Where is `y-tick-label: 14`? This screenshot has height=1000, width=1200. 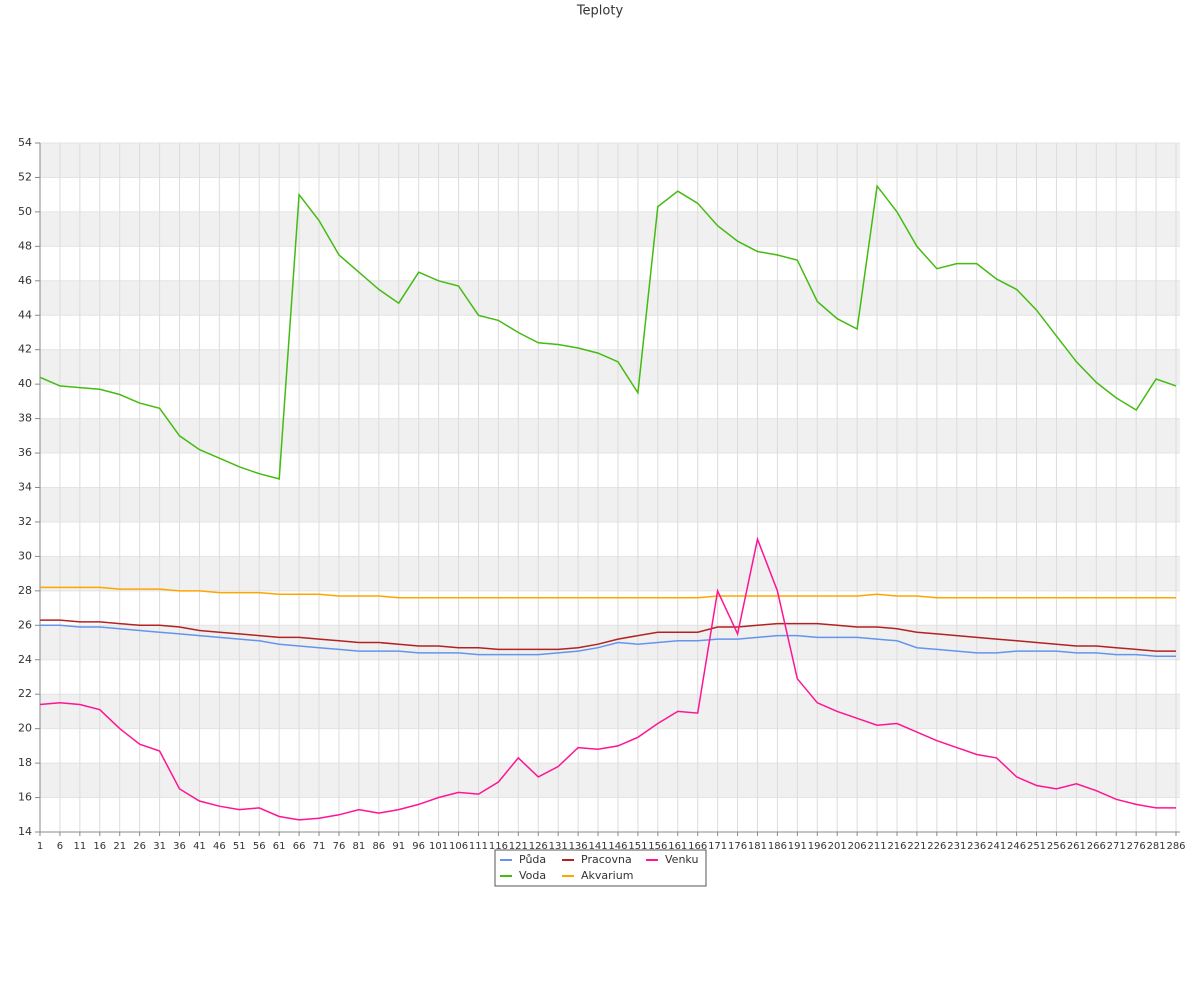 y-tick-label: 14 is located at coordinates (25, 831).